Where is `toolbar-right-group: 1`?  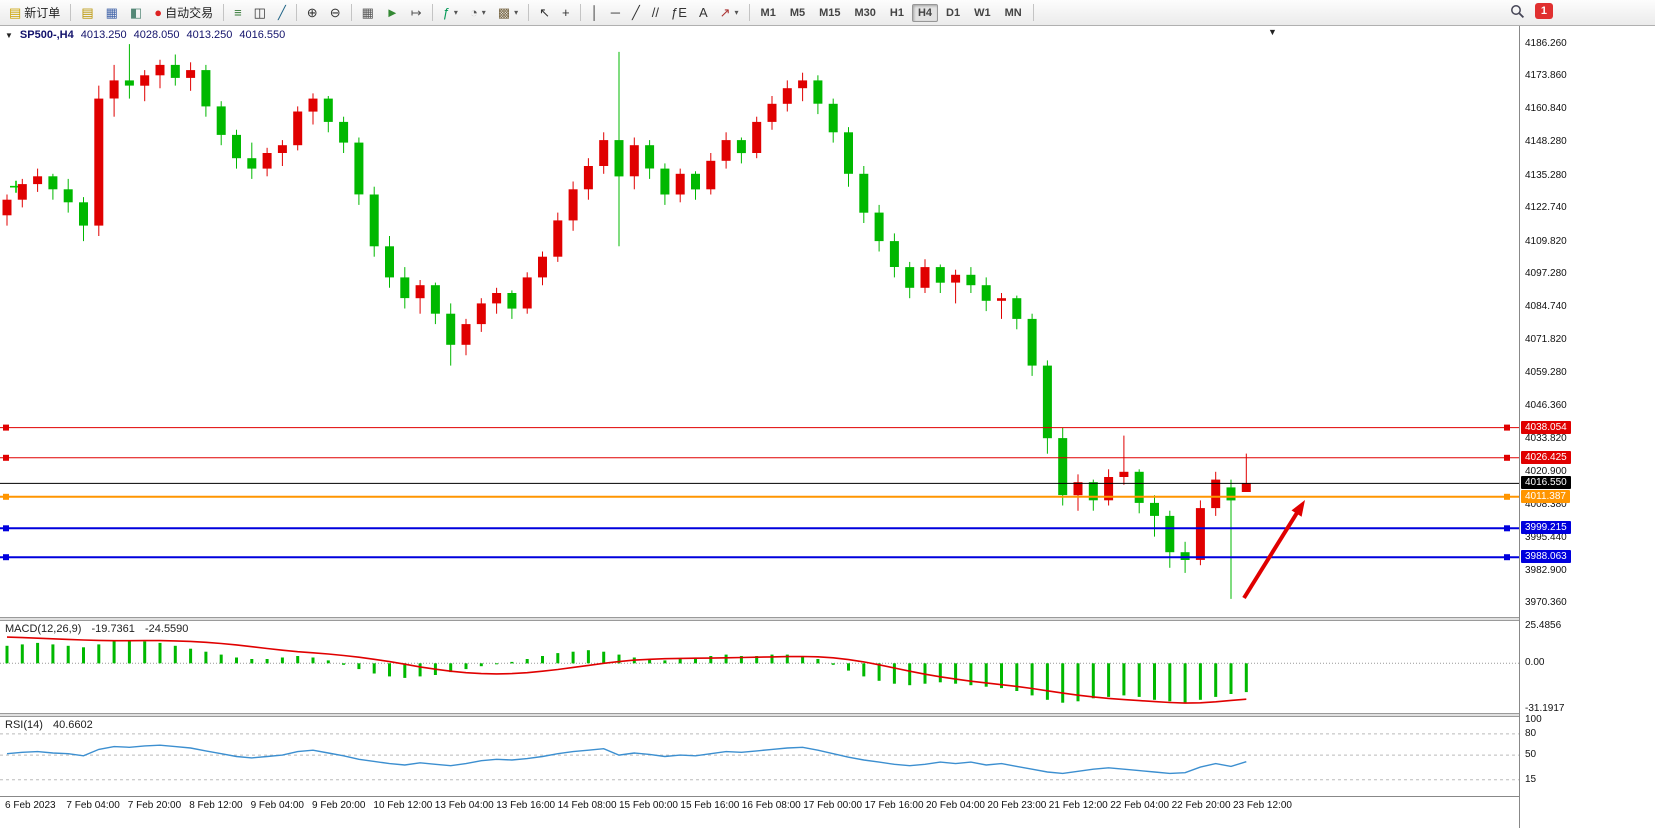 toolbar-right-group: 1 is located at coordinates (1531, 11).